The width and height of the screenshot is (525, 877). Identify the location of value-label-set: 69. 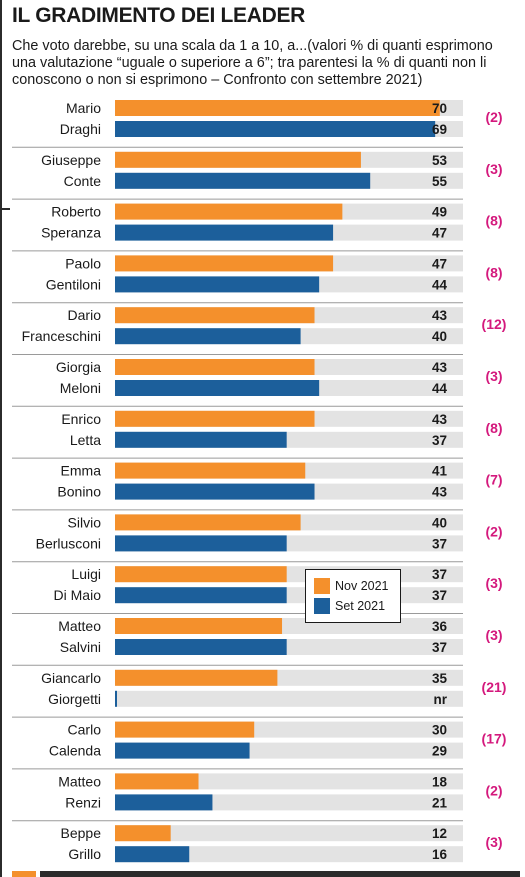
(439, 129).